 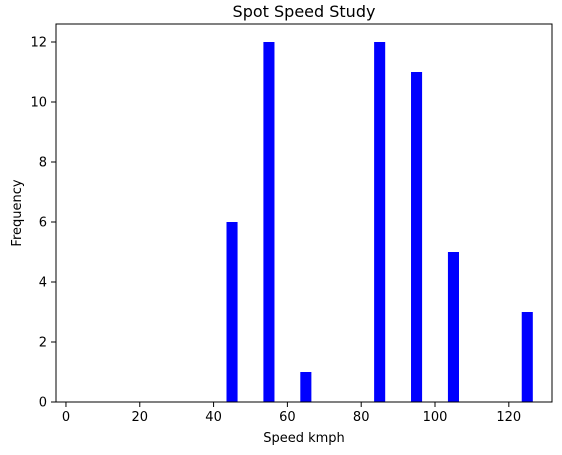 What do you see at coordinates (38, 103) in the screenshot?
I see `y-tick-label: 10` at bounding box center [38, 103].